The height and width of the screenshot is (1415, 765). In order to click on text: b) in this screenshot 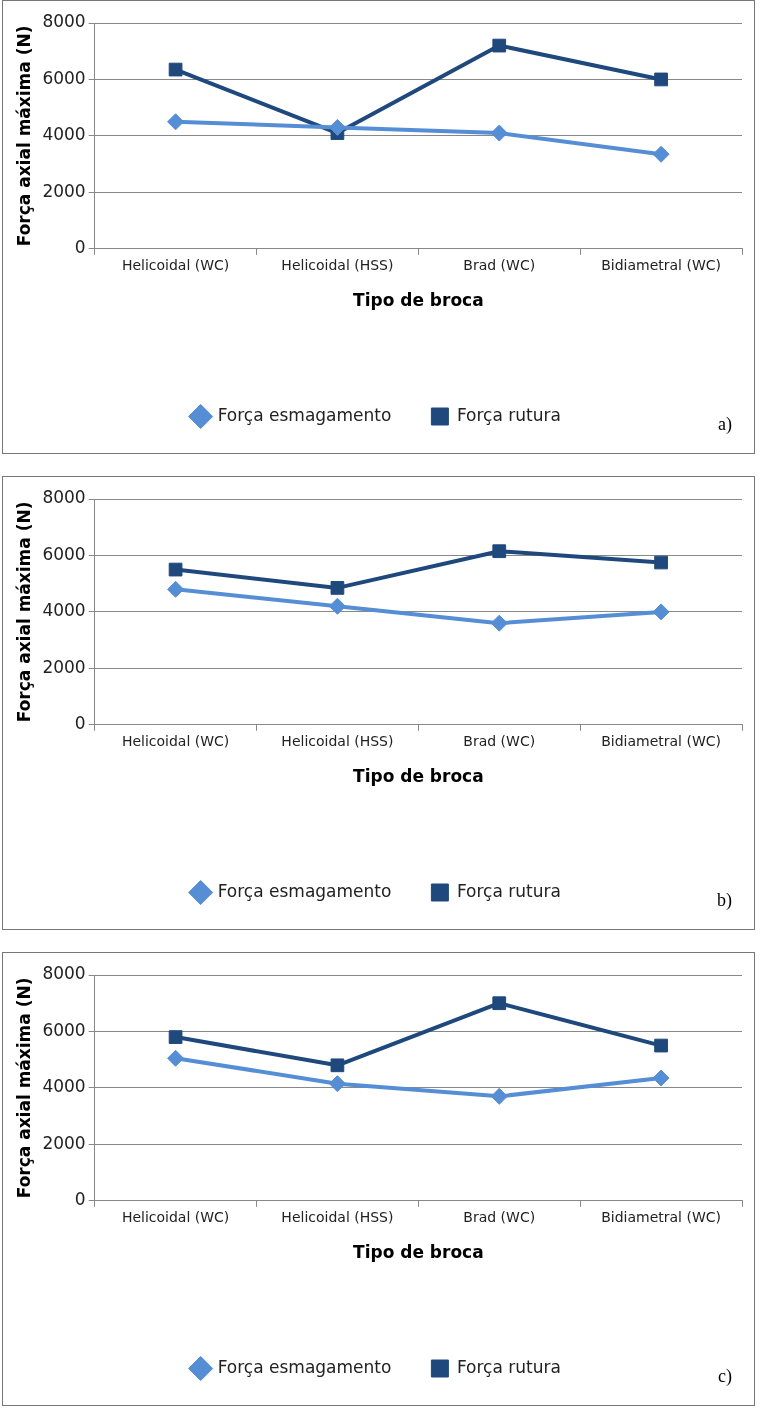, I will do `click(724, 900)`.